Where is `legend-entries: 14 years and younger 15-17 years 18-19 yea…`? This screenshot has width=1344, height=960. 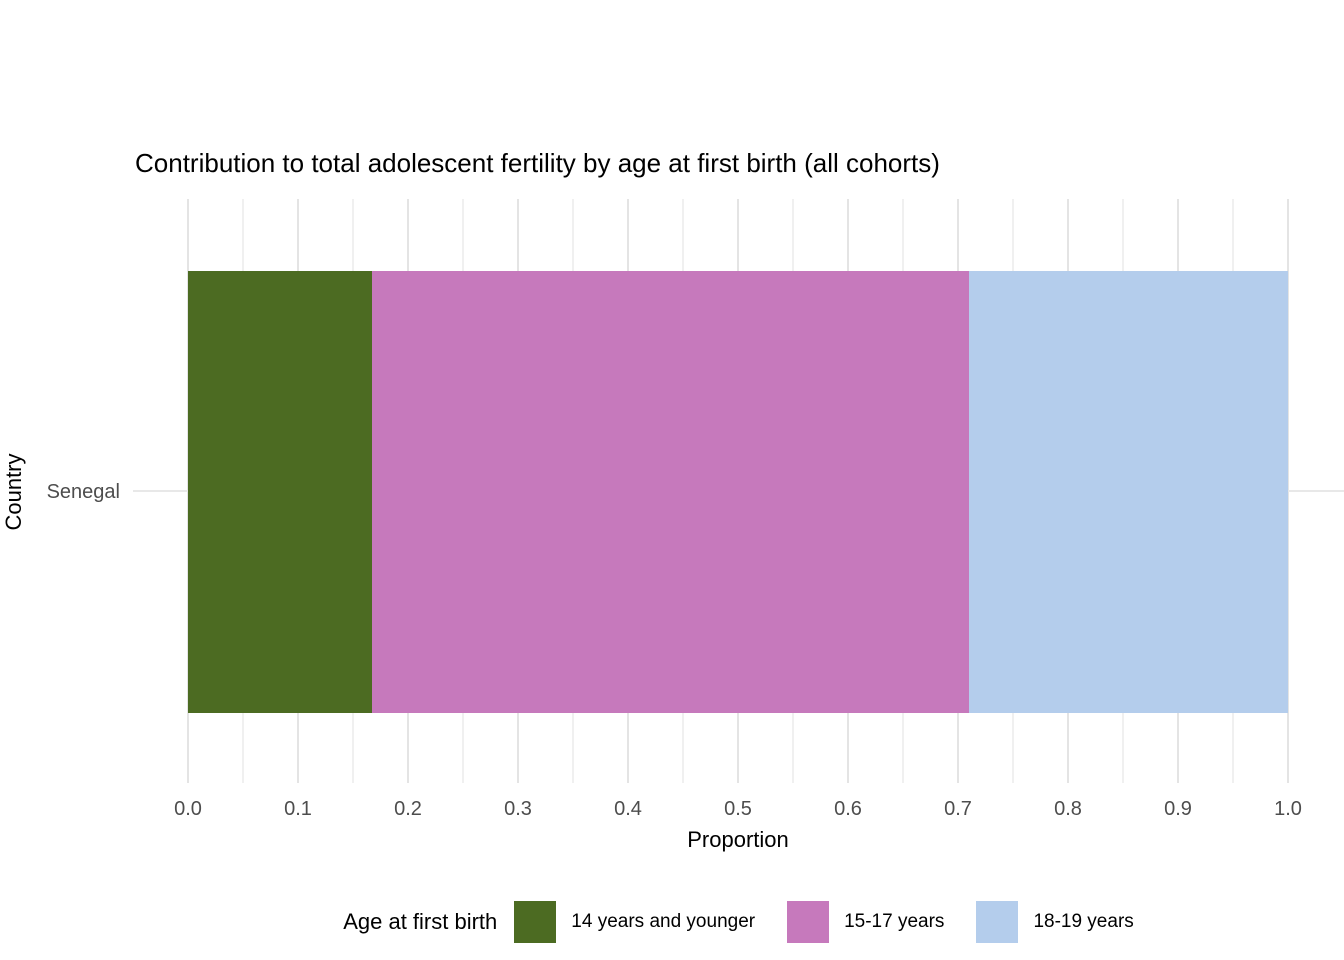
legend-entries: 14 years and younger 15-17 years 18-19 yea… is located at coordinates (824, 922).